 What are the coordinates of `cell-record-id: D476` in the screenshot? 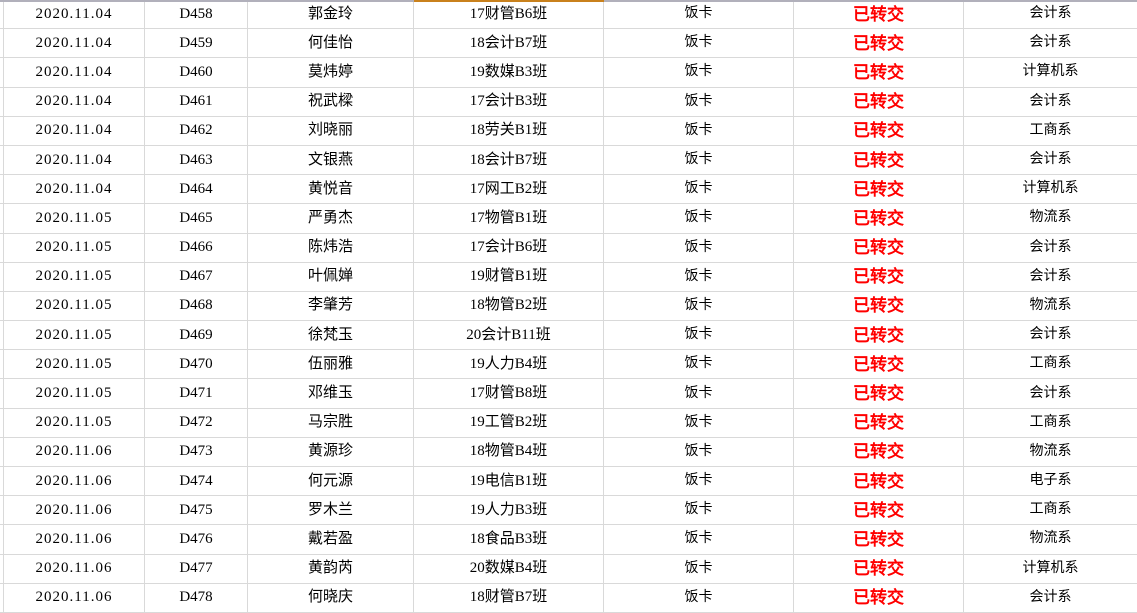 It's located at (196, 539).